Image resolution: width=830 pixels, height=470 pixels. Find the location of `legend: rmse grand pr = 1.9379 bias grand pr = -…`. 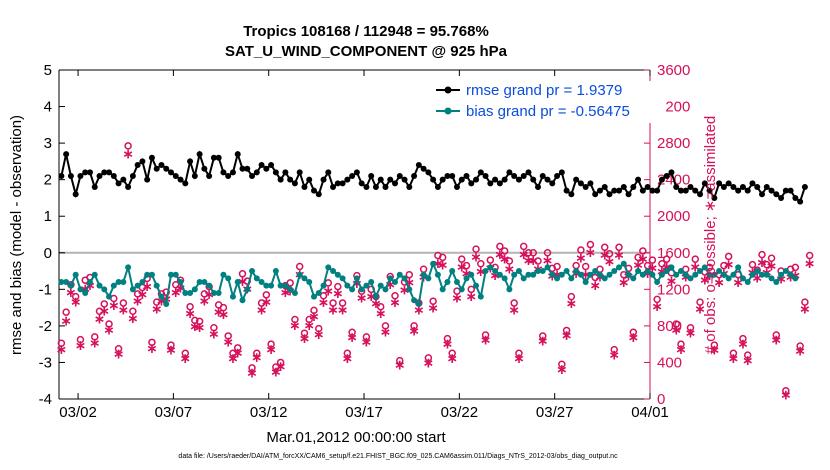

legend: rmse grand pr = 1.9379 bias grand pr = -… is located at coordinates (548, 102).